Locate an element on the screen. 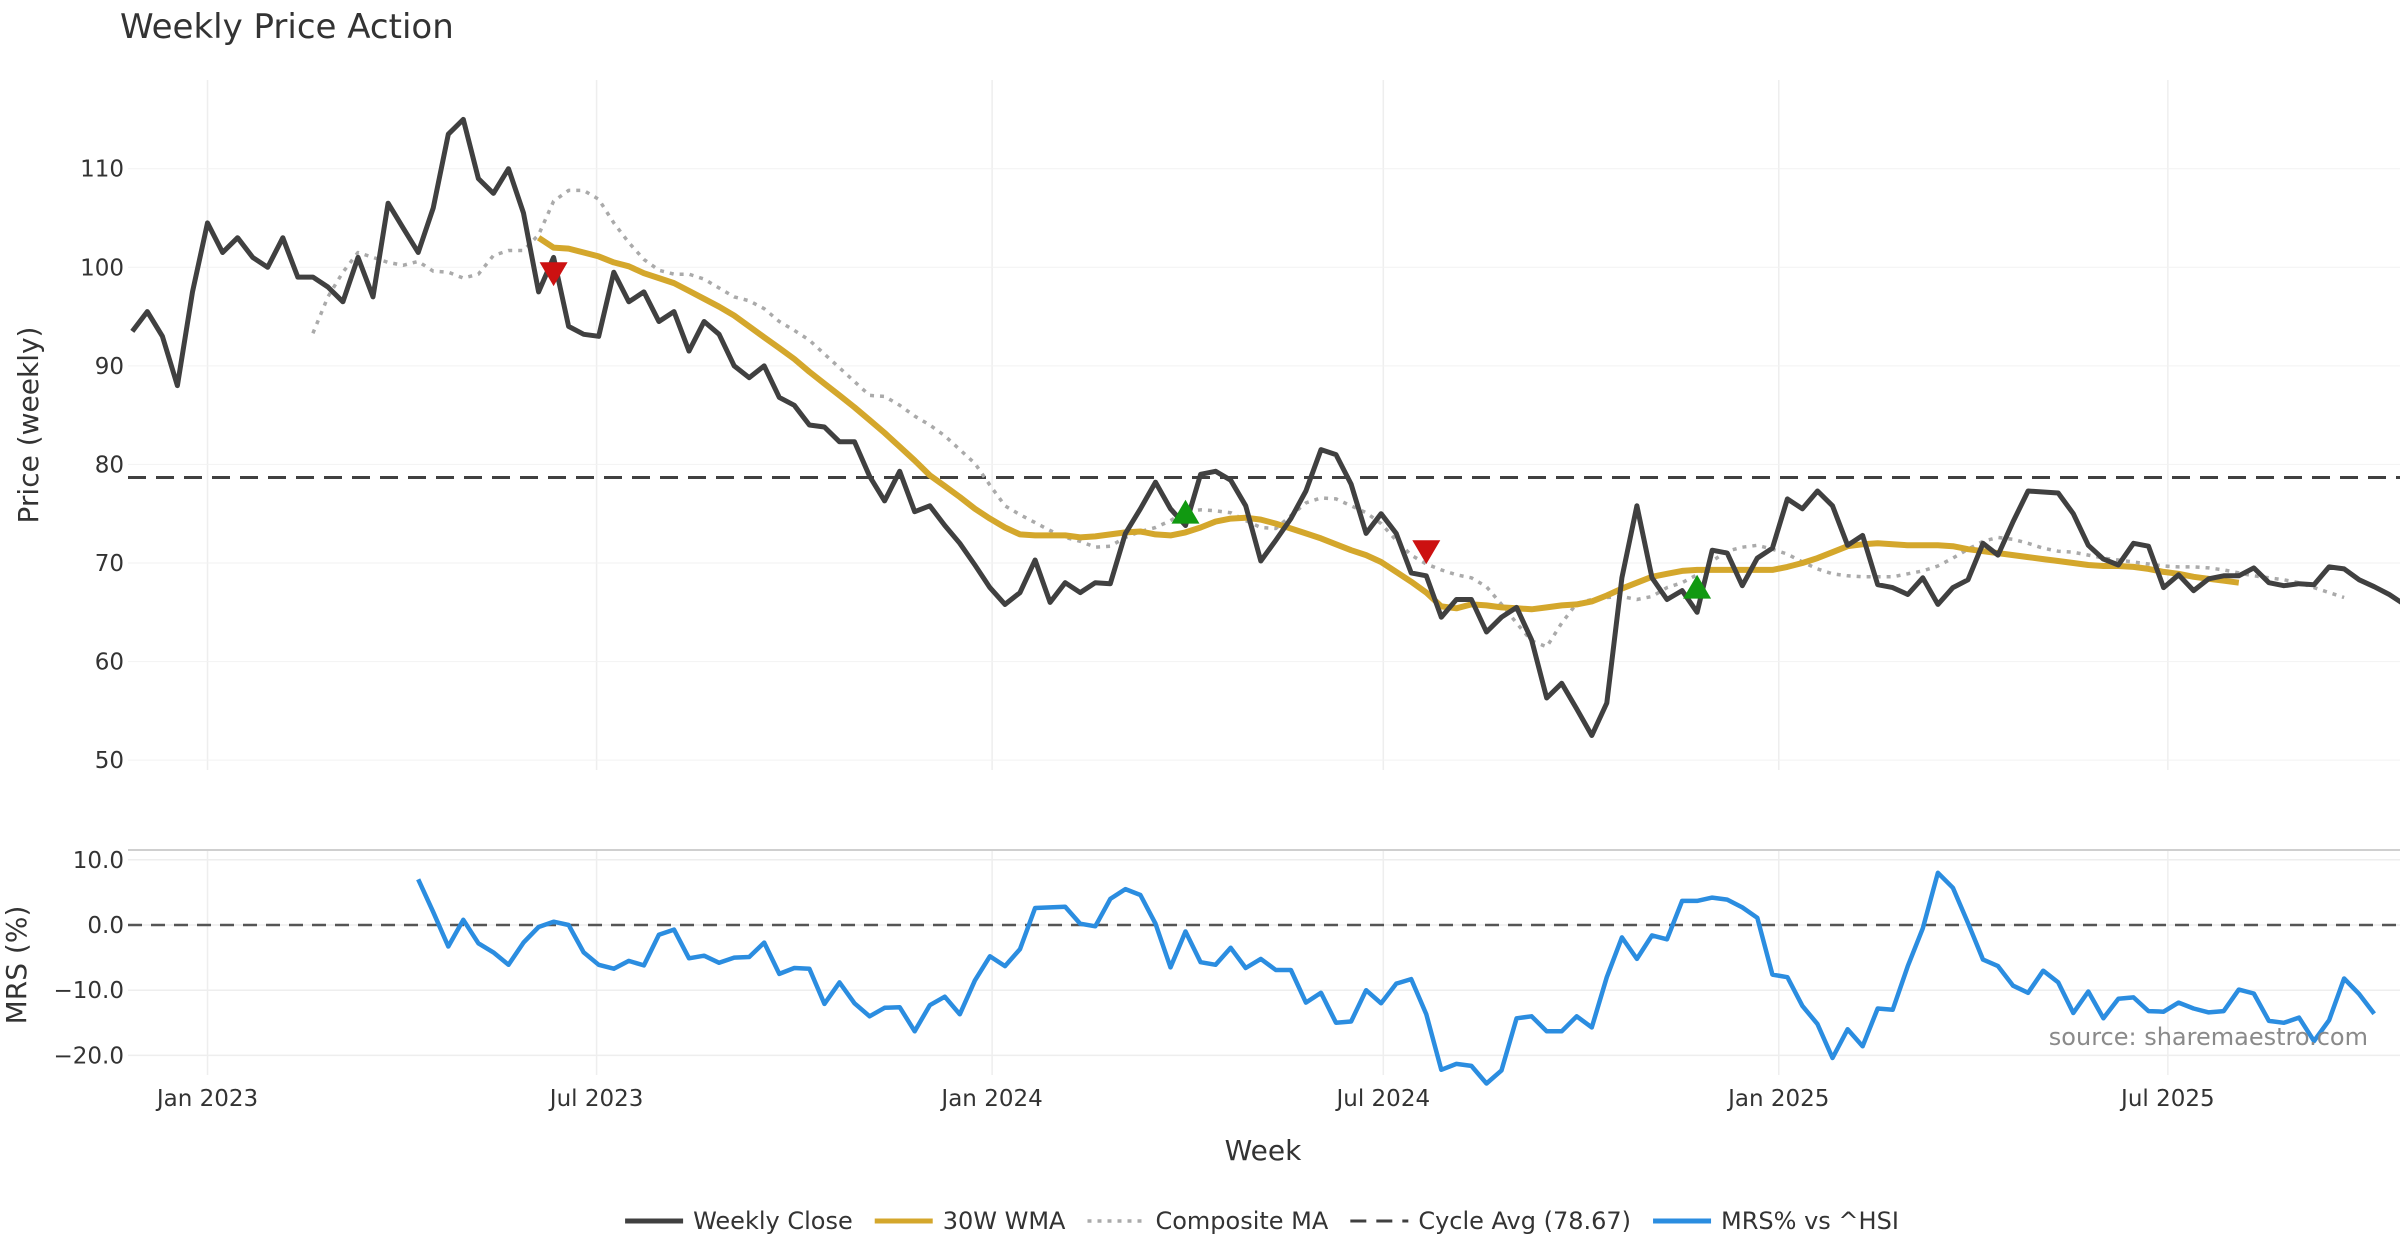  x-tick-label: Jul 2025 is located at coordinates (2167, 1099).